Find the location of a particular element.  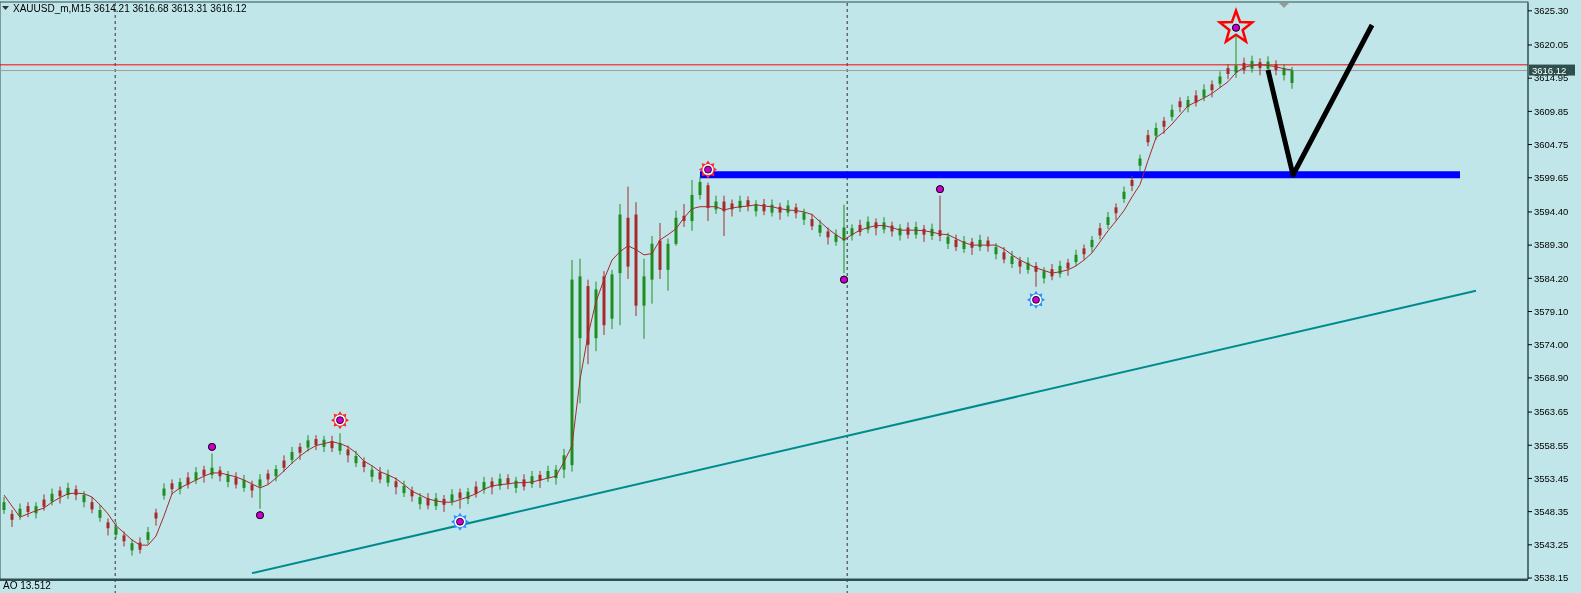

y-tick-label: 3574.00 is located at coordinates (1551, 345).